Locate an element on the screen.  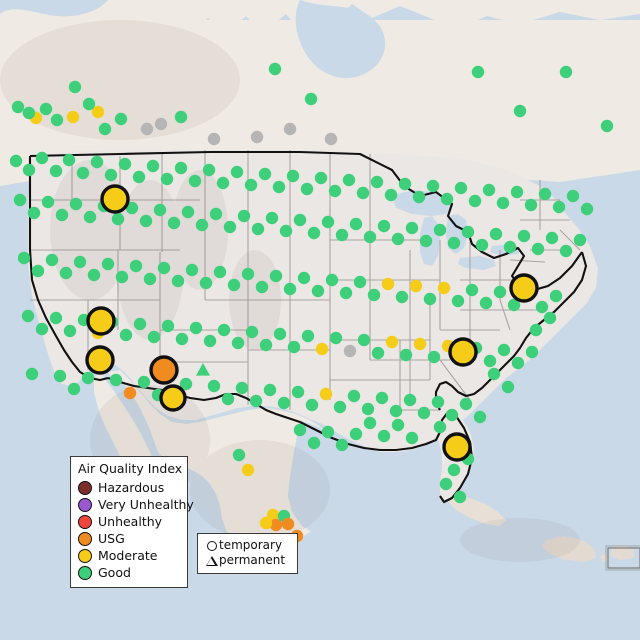
legend-item-permanent: permanent is located at coordinates (247, 560).